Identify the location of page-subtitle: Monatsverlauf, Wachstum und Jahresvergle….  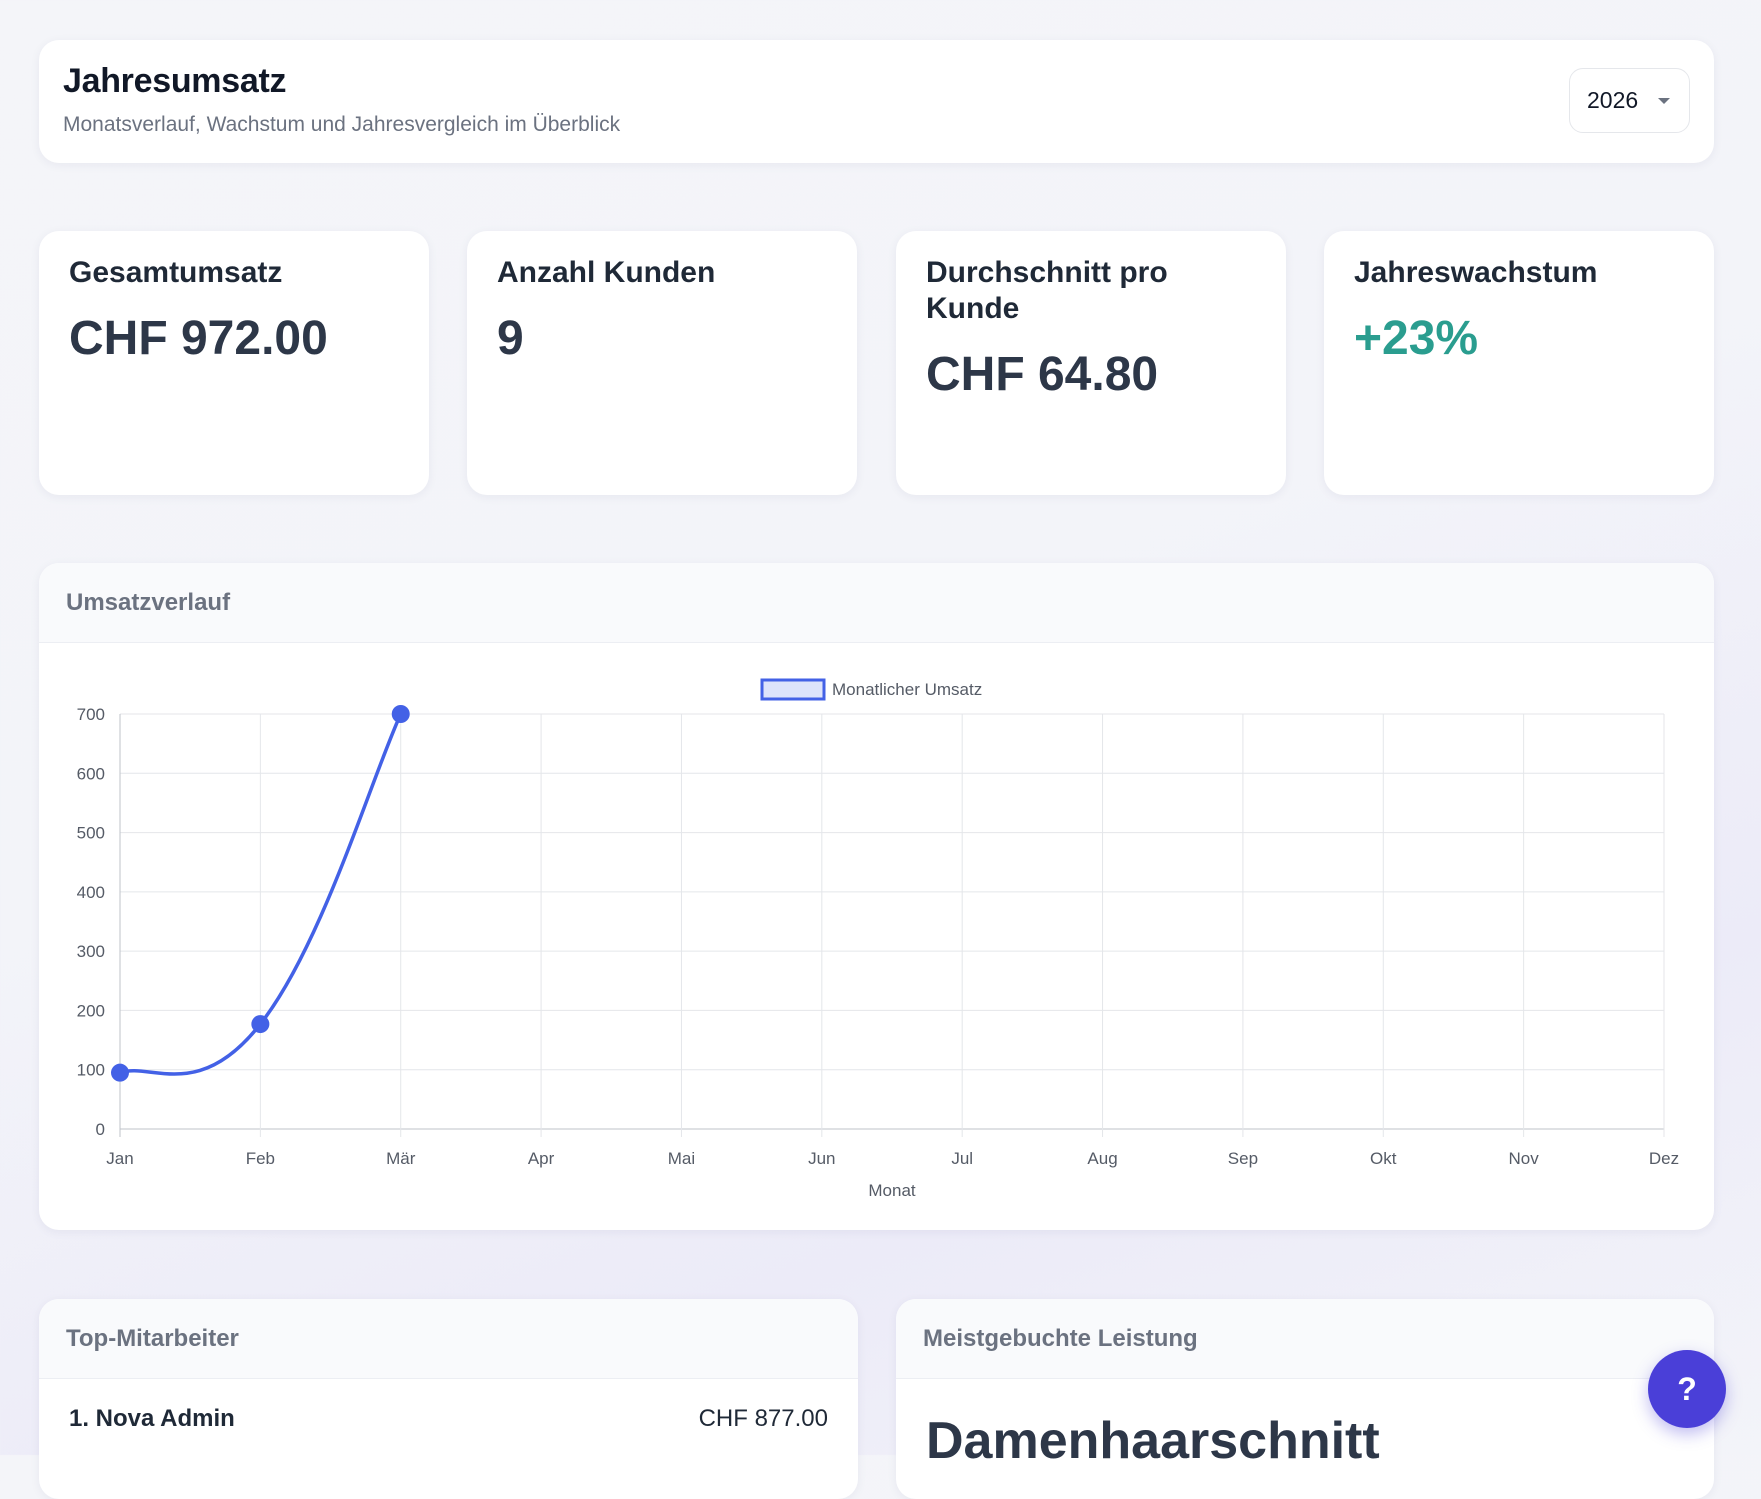
(342, 124).